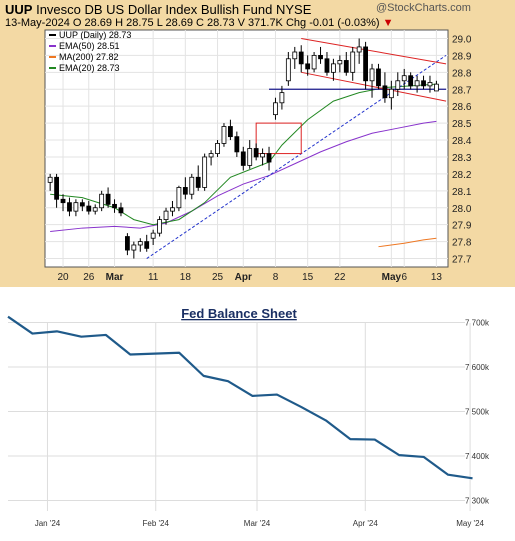 The image size is (515, 541). Describe the element at coordinates (154, 9) in the screenshot. I see `fund-name: Invesco DB US Dollar Index Bullish Fund` at that location.